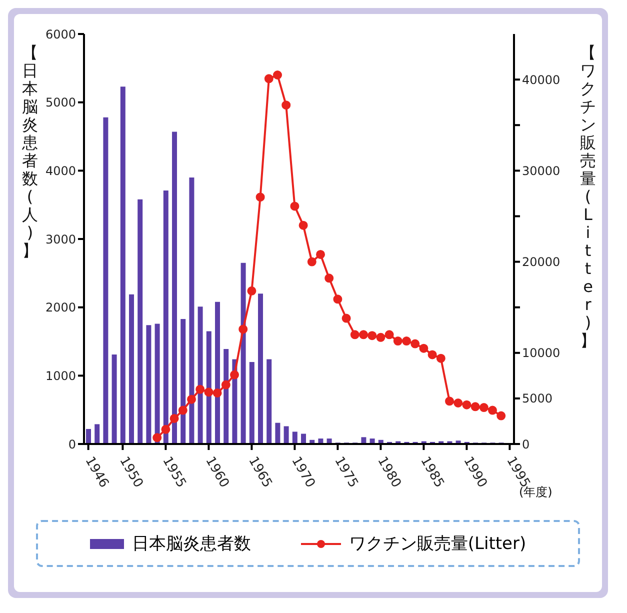  I want to click on y-tick-label: 5000, so click(60, 103).